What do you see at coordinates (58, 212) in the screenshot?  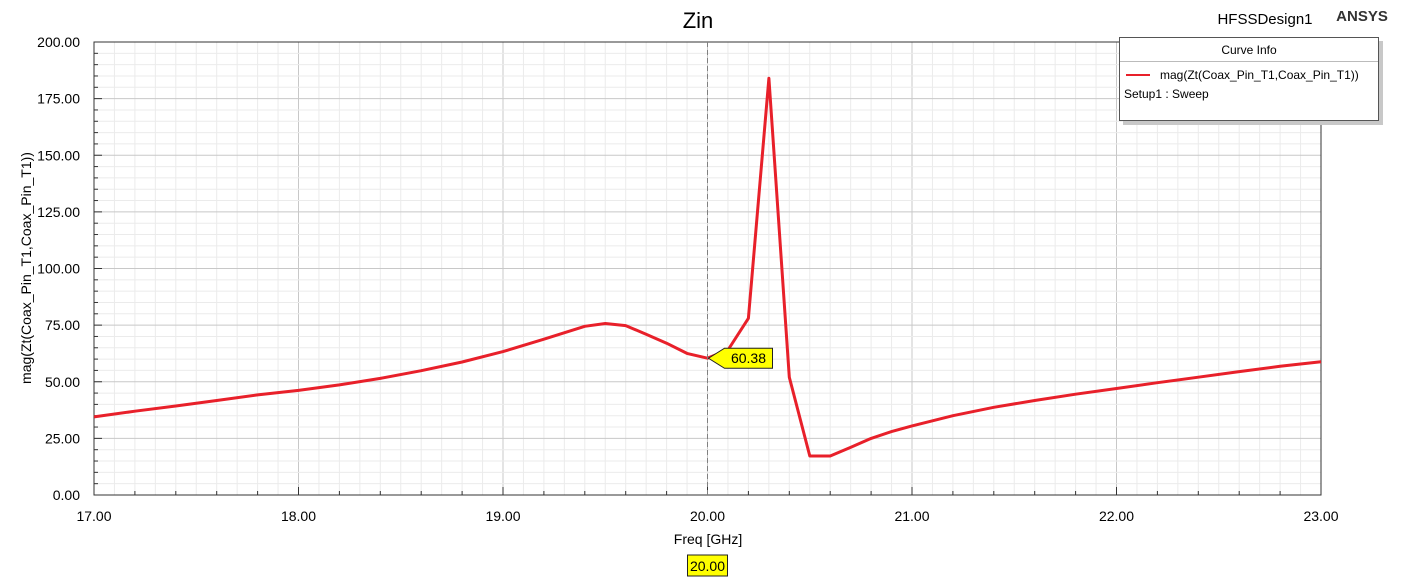 I see `y-tick-label: 125.00` at bounding box center [58, 212].